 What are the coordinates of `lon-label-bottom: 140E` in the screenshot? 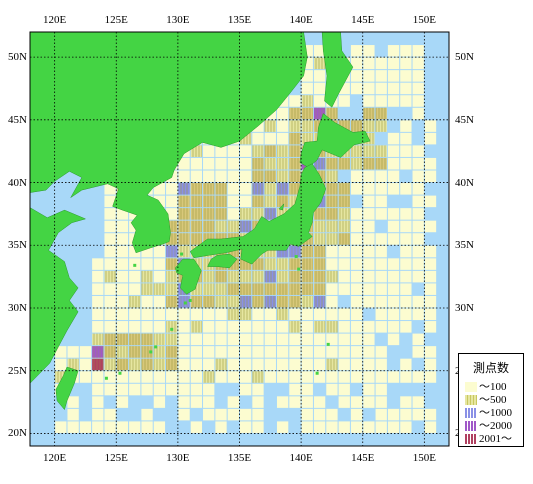 It's located at (301, 458).